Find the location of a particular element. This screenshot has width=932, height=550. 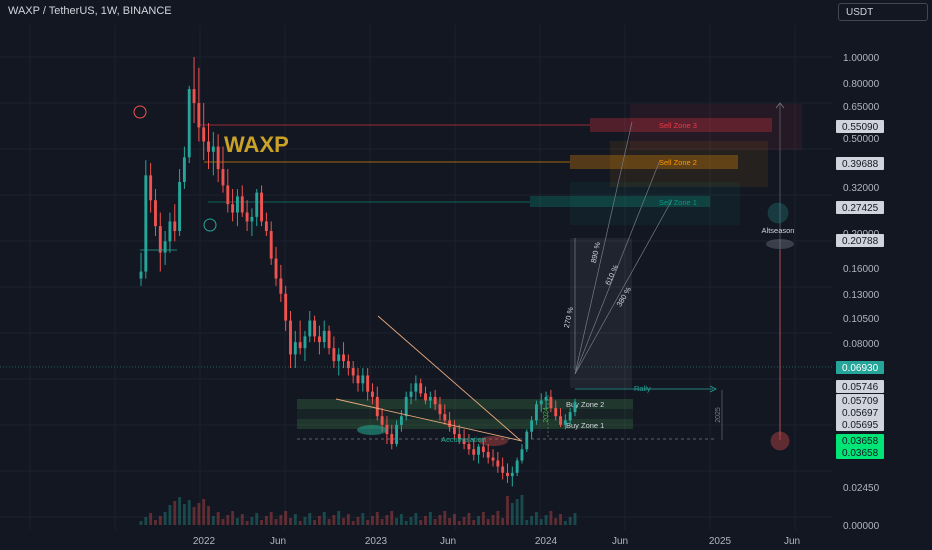

time-tick-label: 2023 is located at coordinates (376, 541).